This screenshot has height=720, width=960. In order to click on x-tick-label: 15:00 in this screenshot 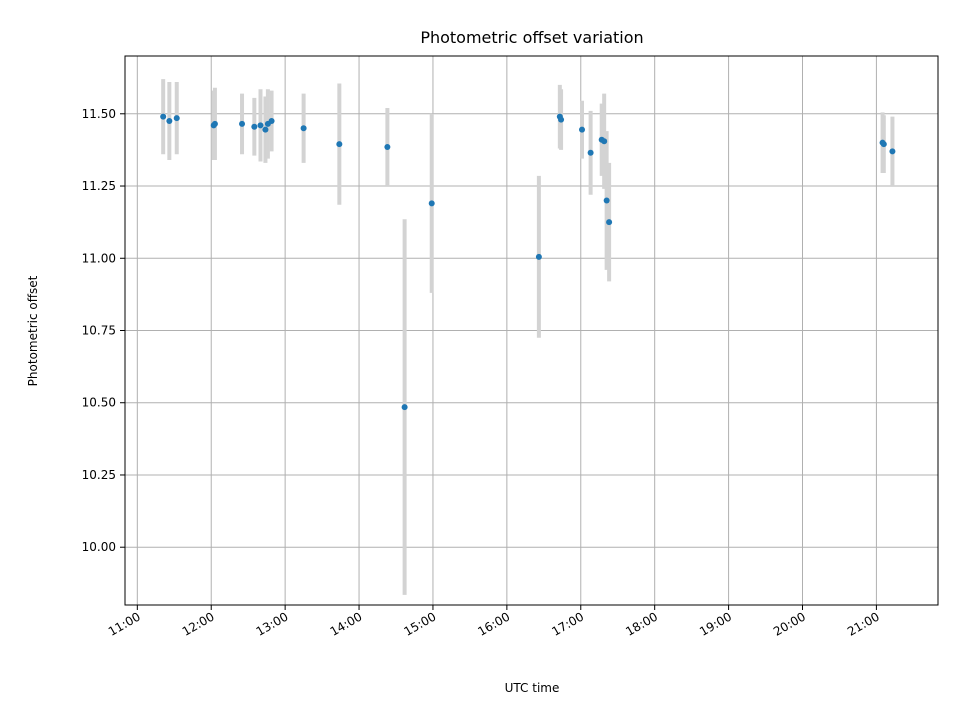, I will do `click(419, 623)`.